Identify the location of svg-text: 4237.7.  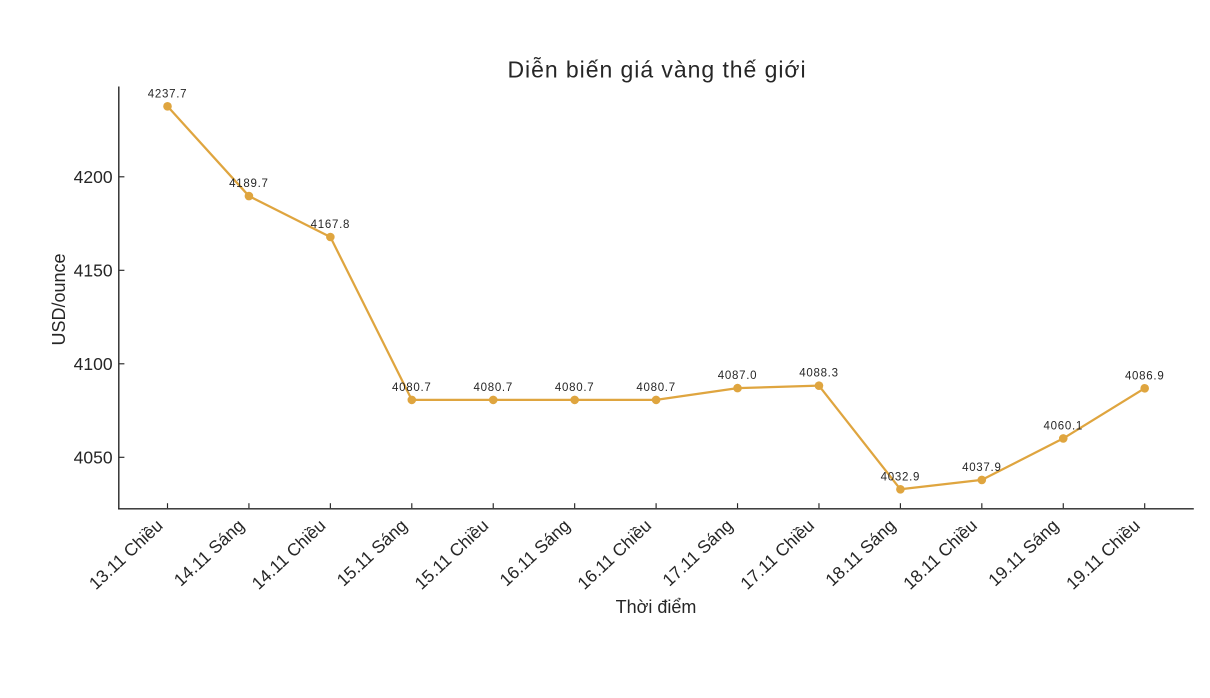
(168, 94).